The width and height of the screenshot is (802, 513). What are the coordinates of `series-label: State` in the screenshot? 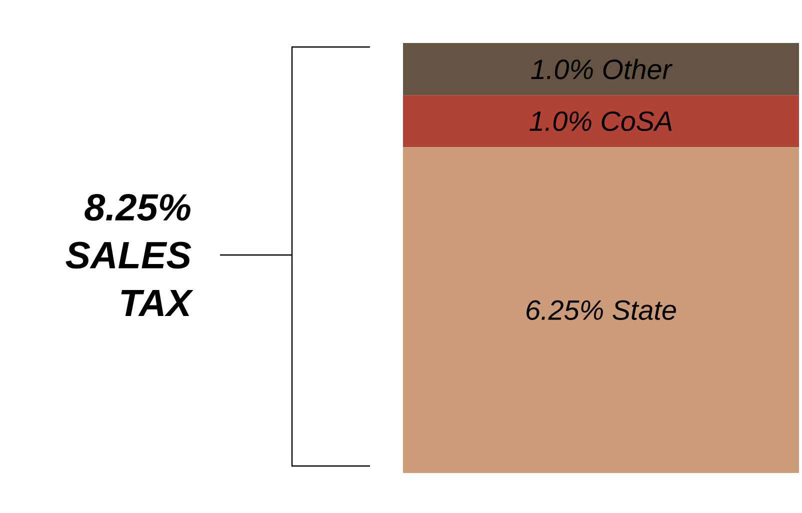 It's located at (644, 310).